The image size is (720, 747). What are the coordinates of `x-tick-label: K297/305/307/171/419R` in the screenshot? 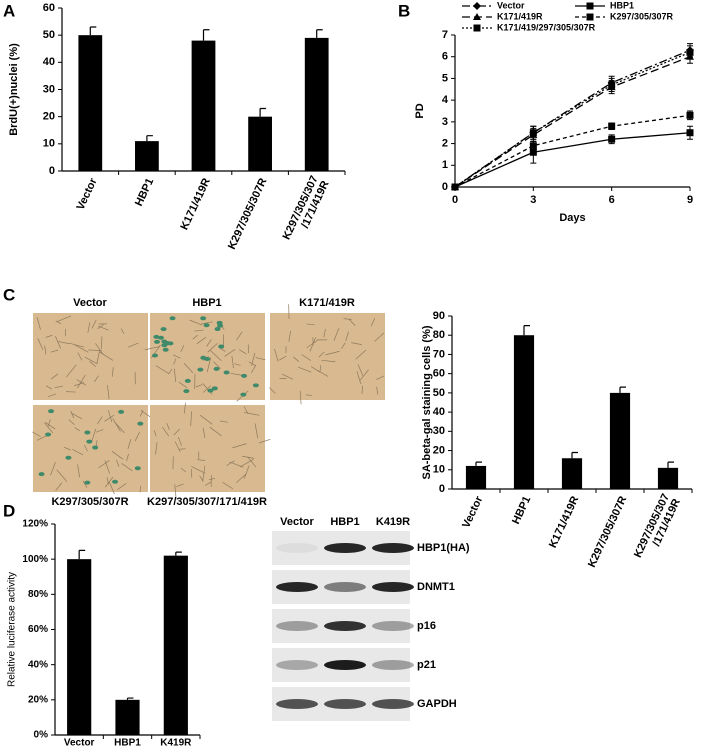 It's located at (657, 528).